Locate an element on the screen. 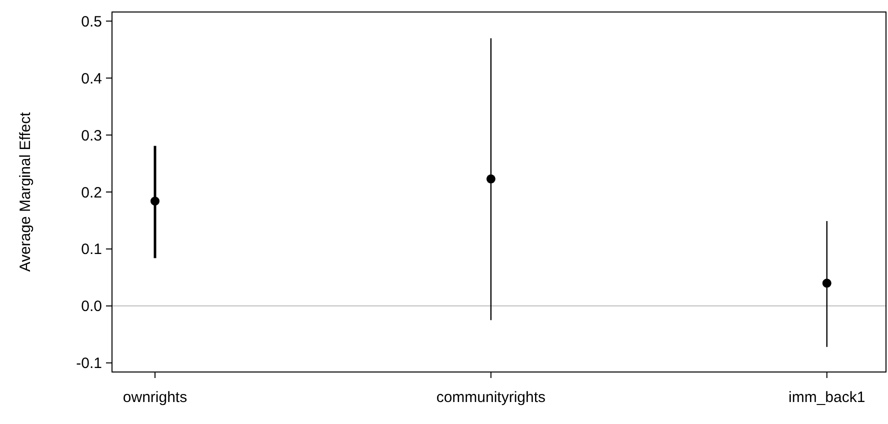  y-tick-label: 0.5 is located at coordinates (91, 21).